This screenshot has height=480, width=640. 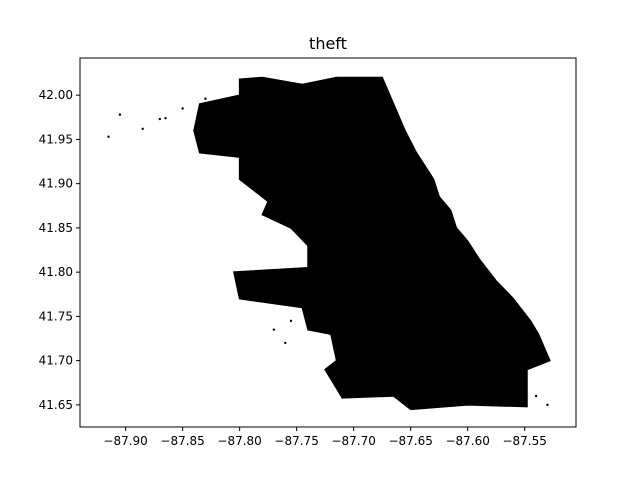 I want to click on y-tick-label: 41.70, so click(x=56, y=361).